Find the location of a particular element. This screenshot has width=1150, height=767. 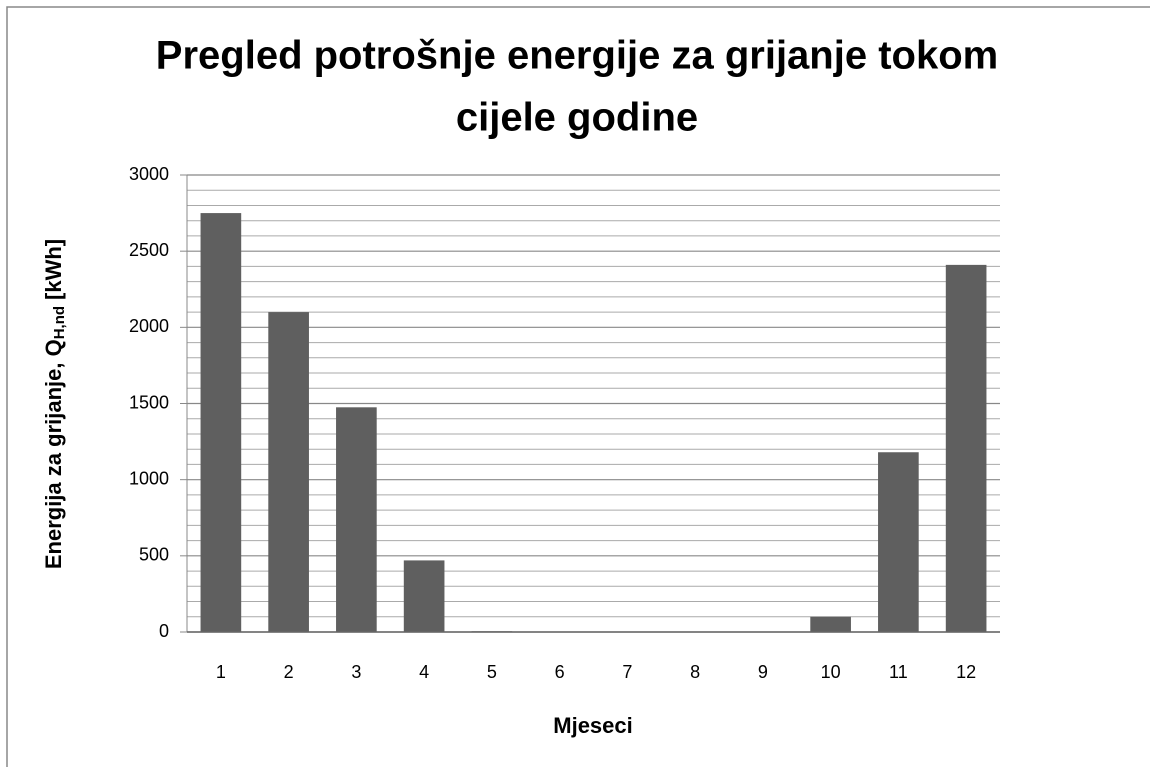

chart-title: cijele godine is located at coordinates (577, 118).